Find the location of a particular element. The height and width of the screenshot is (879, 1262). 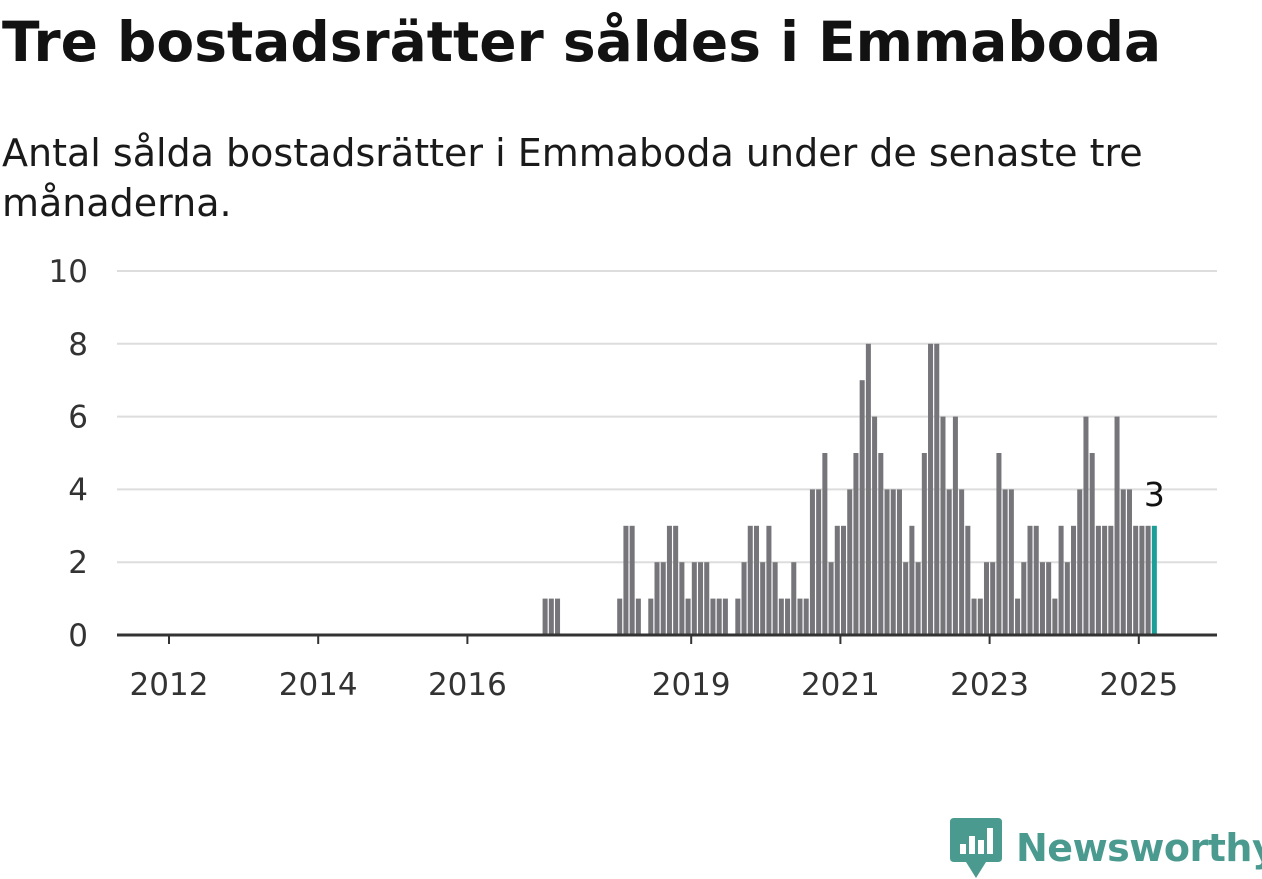

x-tick-label: 2016 is located at coordinates (467, 685).